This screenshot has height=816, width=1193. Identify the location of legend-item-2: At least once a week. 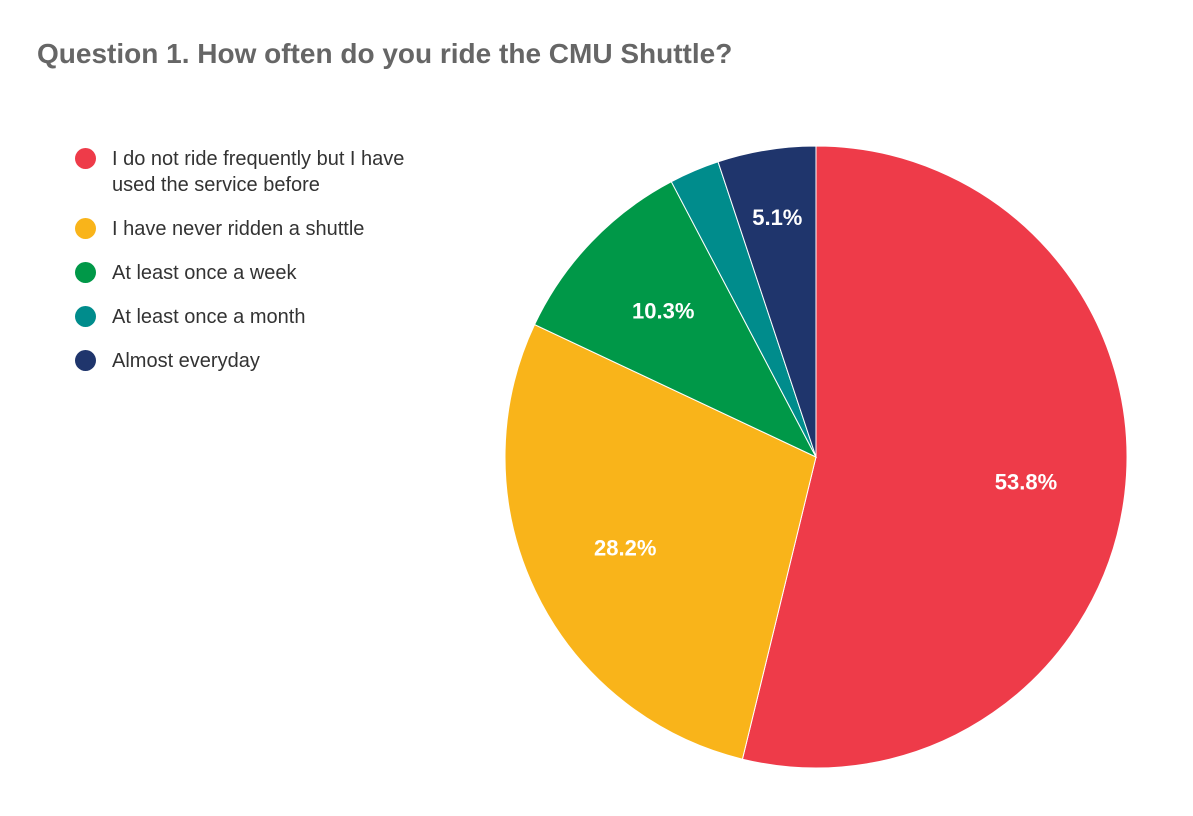
(275, 273).